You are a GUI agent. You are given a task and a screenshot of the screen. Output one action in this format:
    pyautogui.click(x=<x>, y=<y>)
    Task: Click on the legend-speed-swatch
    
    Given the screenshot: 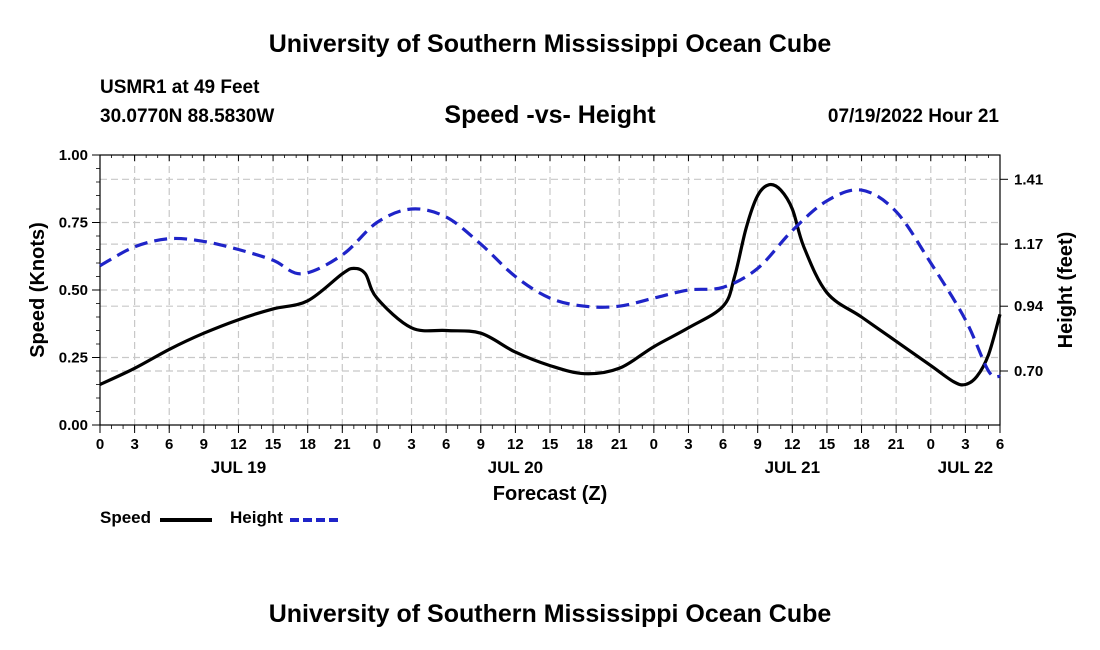 What is the action you would take?
    pyautogui.click(x=186, y=520)
    